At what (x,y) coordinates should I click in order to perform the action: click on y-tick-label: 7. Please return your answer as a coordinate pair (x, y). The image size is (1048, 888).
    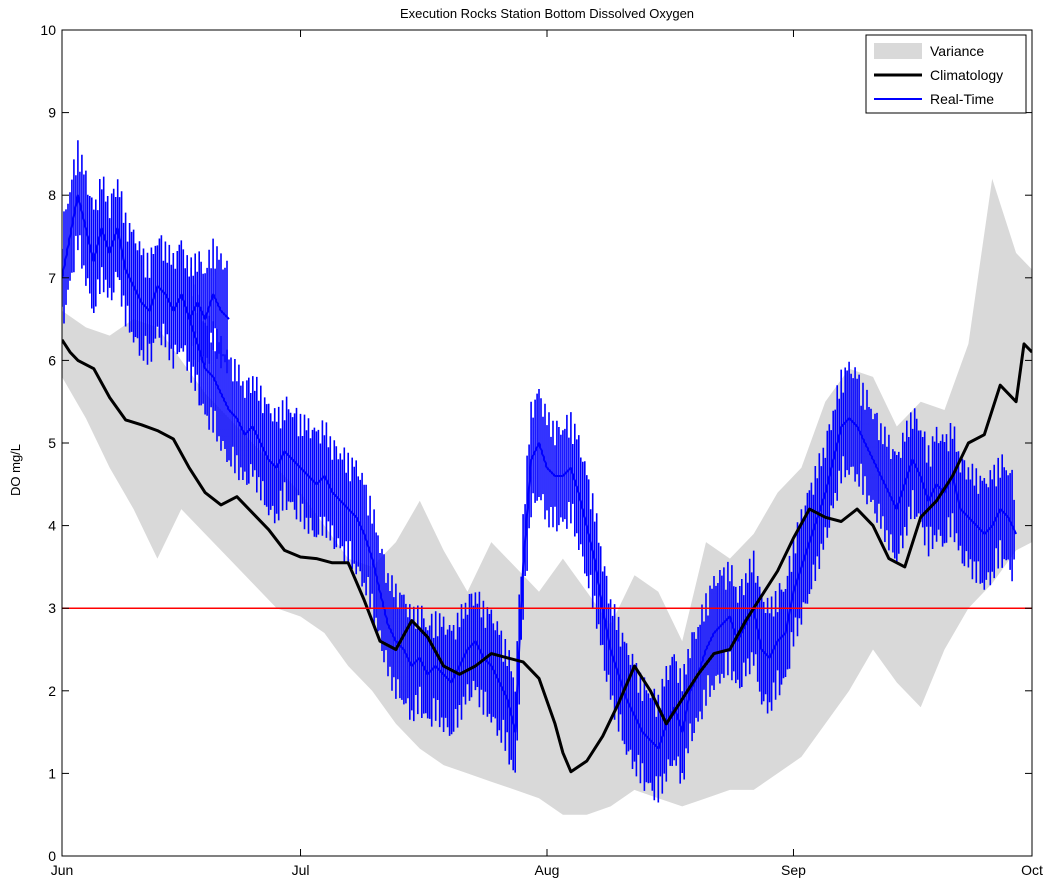
    Looking at the image, I should click on (52, 278).